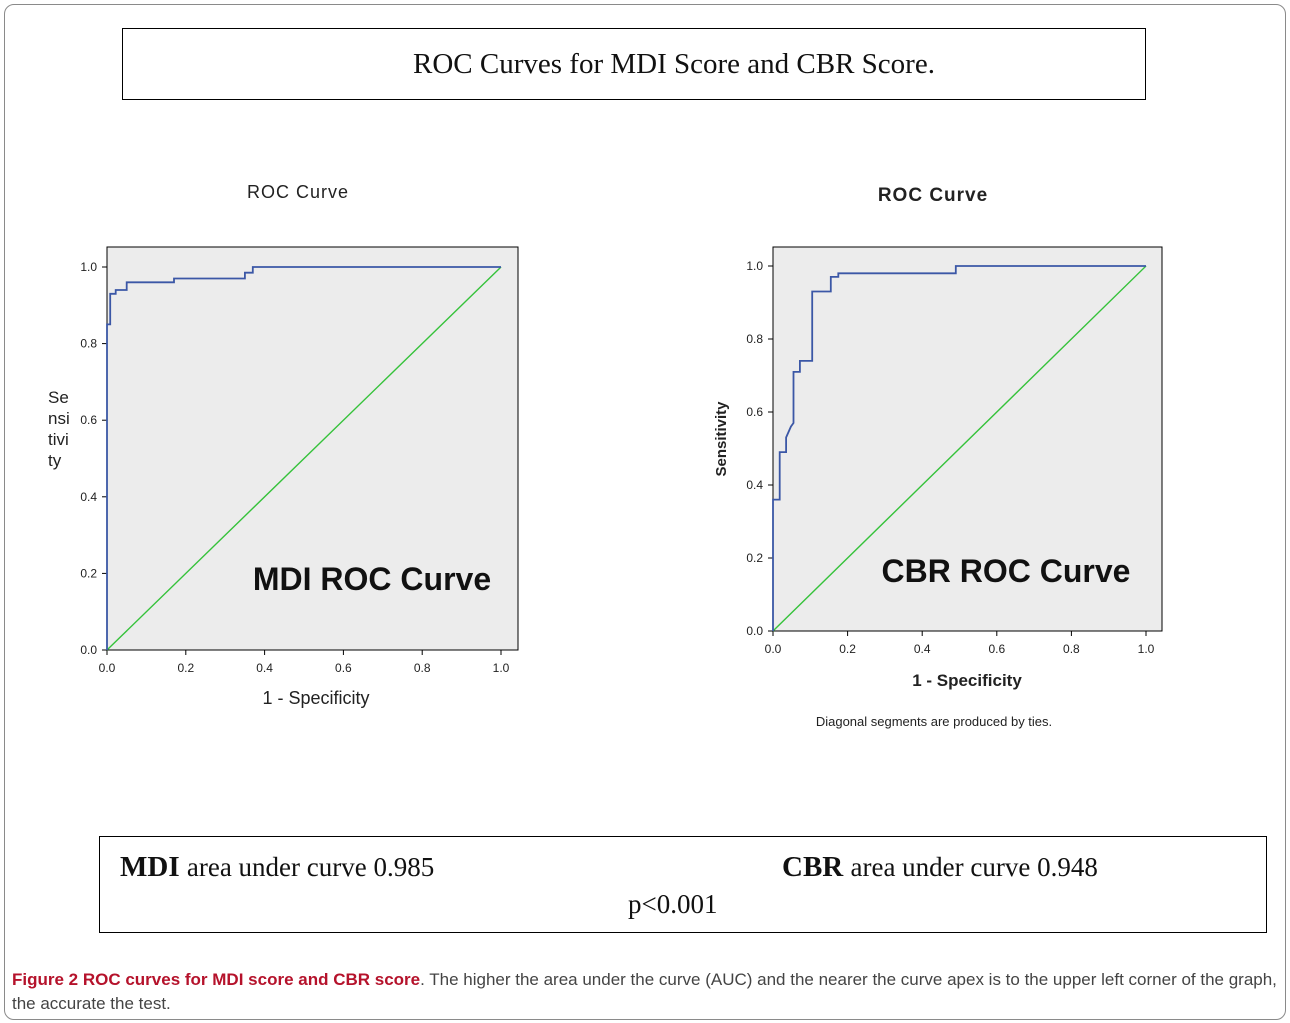  Describe the element at coordinates (58, 439) in the screenshot. I see `mdi-y-axis-label: tivi` at that location.